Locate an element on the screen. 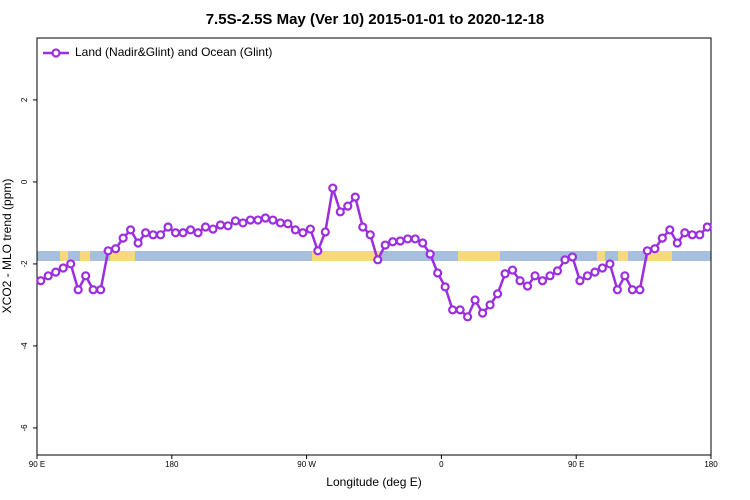 The height and width of the screenshot is (500, 750). y-tick-label: -2 is located at coordinates (24, 264).